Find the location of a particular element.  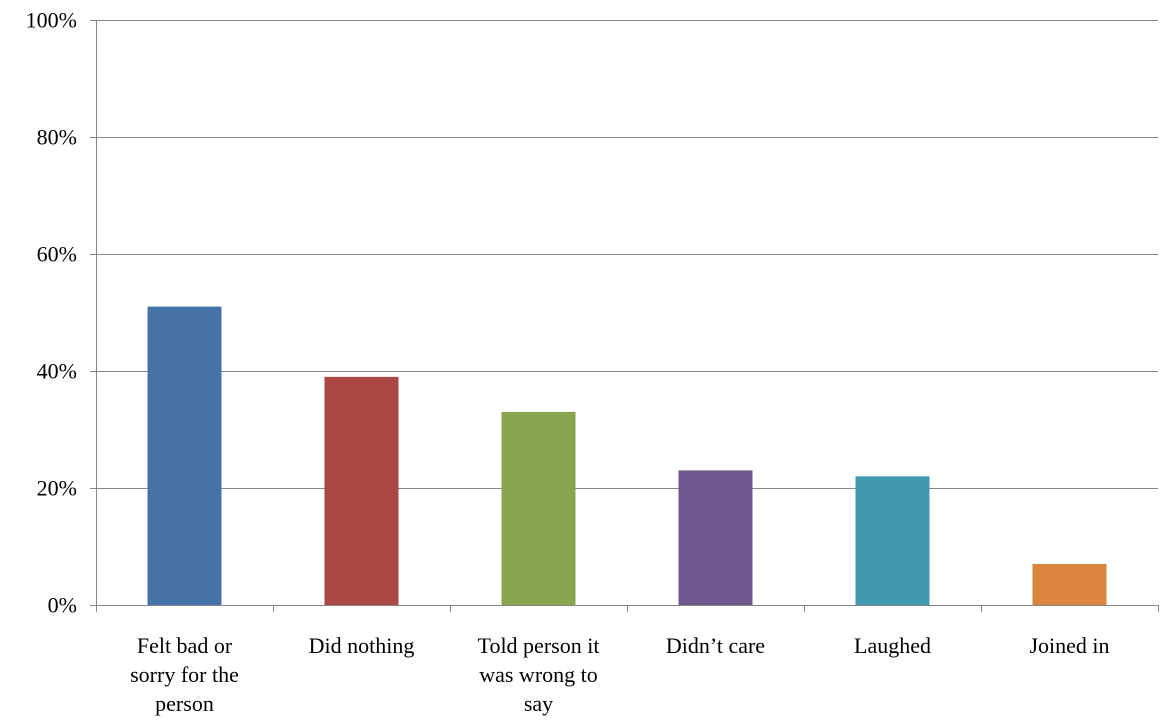

x-category-label: Told person it was wrong to say is located at coordinates (539, 674).